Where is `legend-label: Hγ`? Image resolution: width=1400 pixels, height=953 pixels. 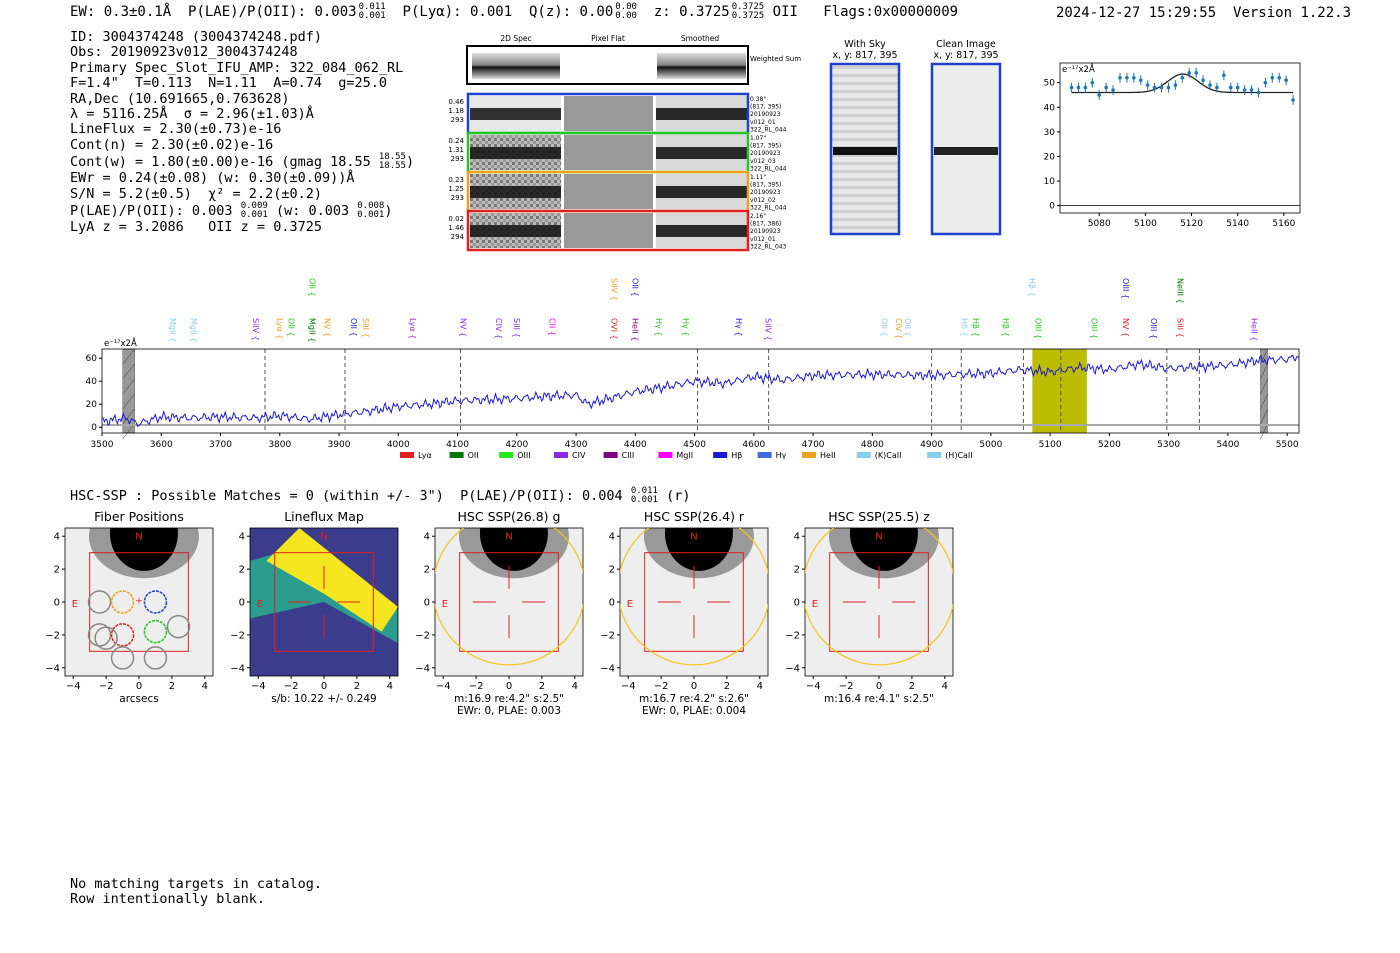
legend-label: Hγ is located at coordinates (781, 455).